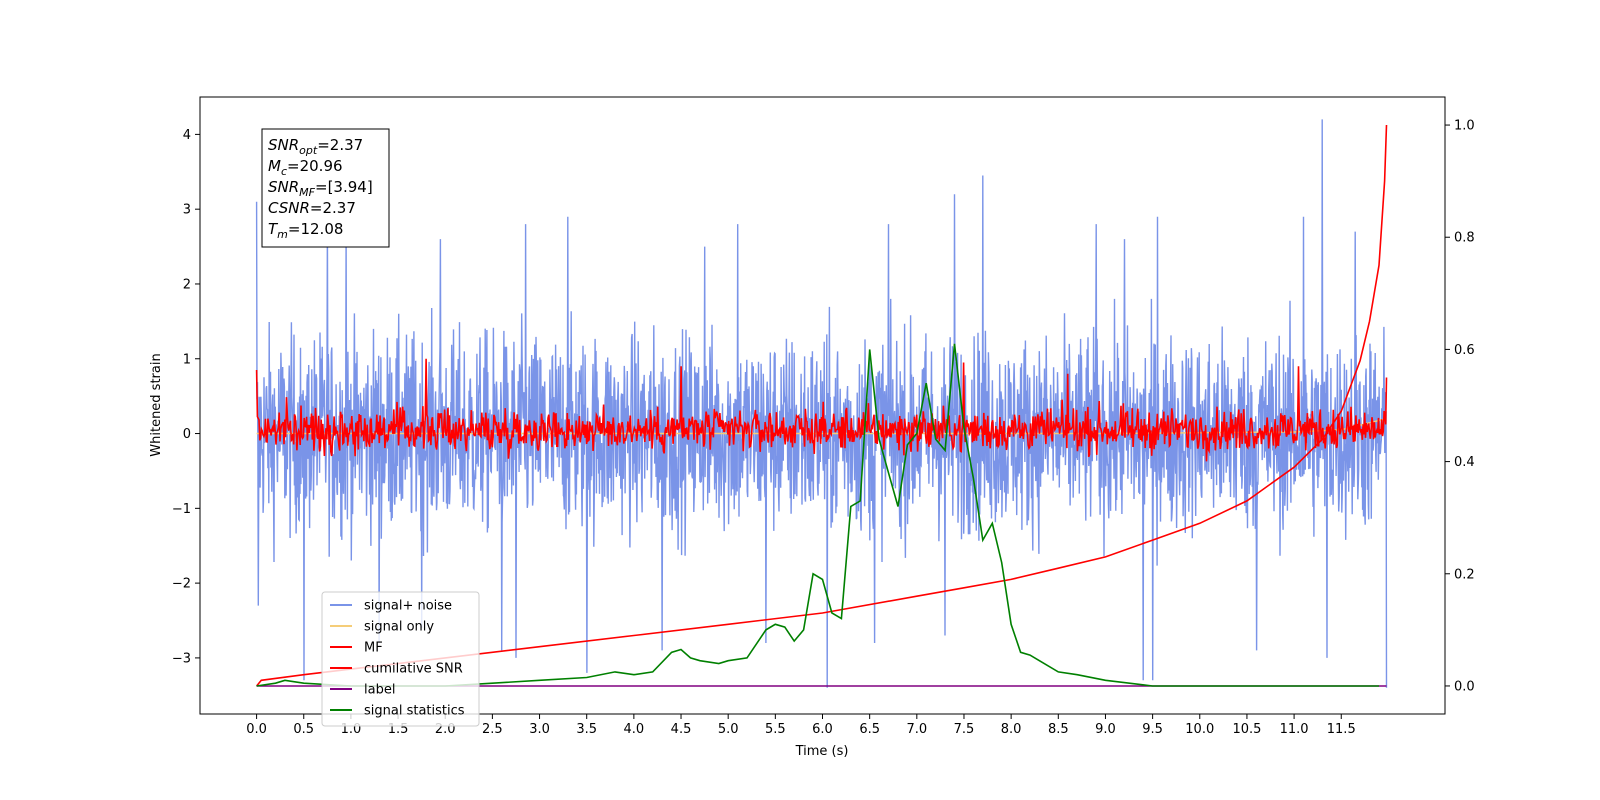 Image resolution: width=1600 pixels, height=800 pixels. Describe the element at coordinates (315, 146) in the screenshot. I see `stat-snr-opt: SNRopt=2.37` at that location.